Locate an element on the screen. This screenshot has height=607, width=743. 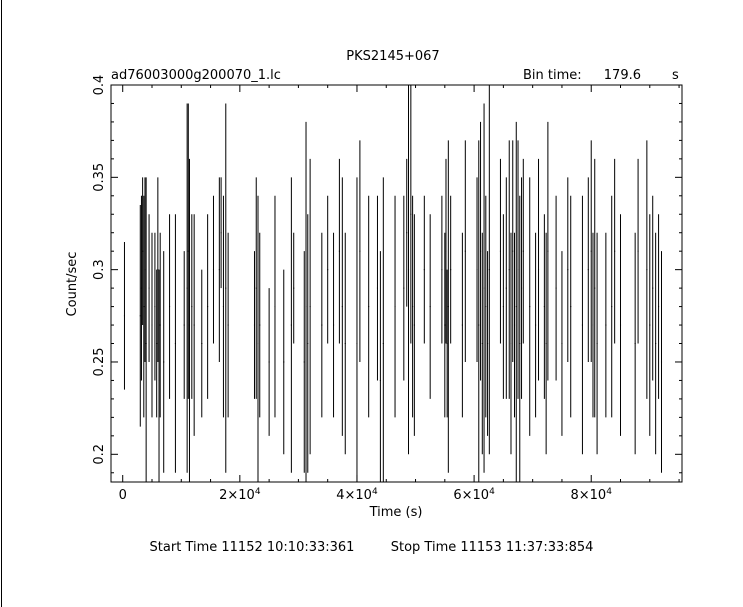
y-tick-label: 0.3 is located at coordinates (99, 269).